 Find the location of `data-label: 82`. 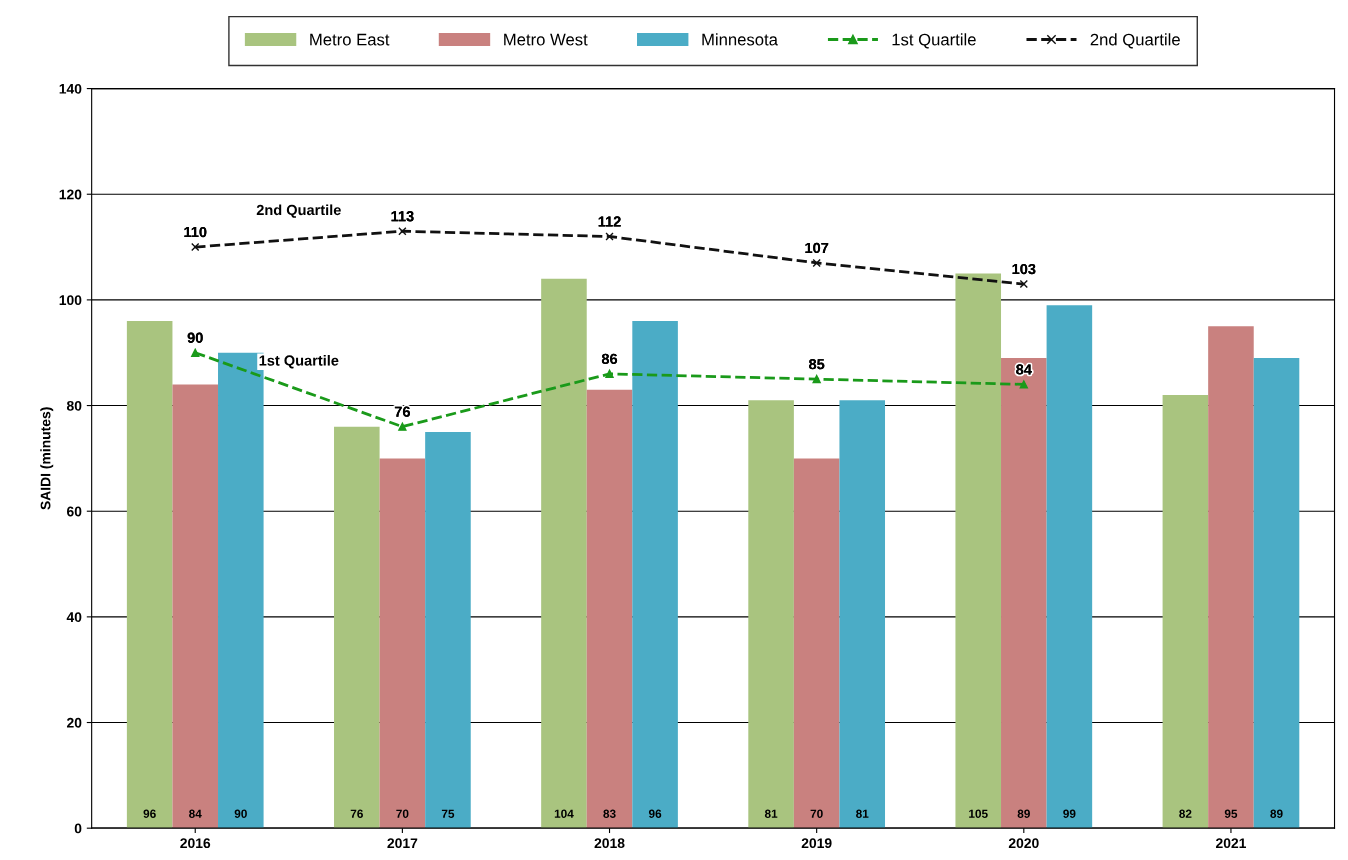

data-label: 82 is located at coordinates (1185, 813).